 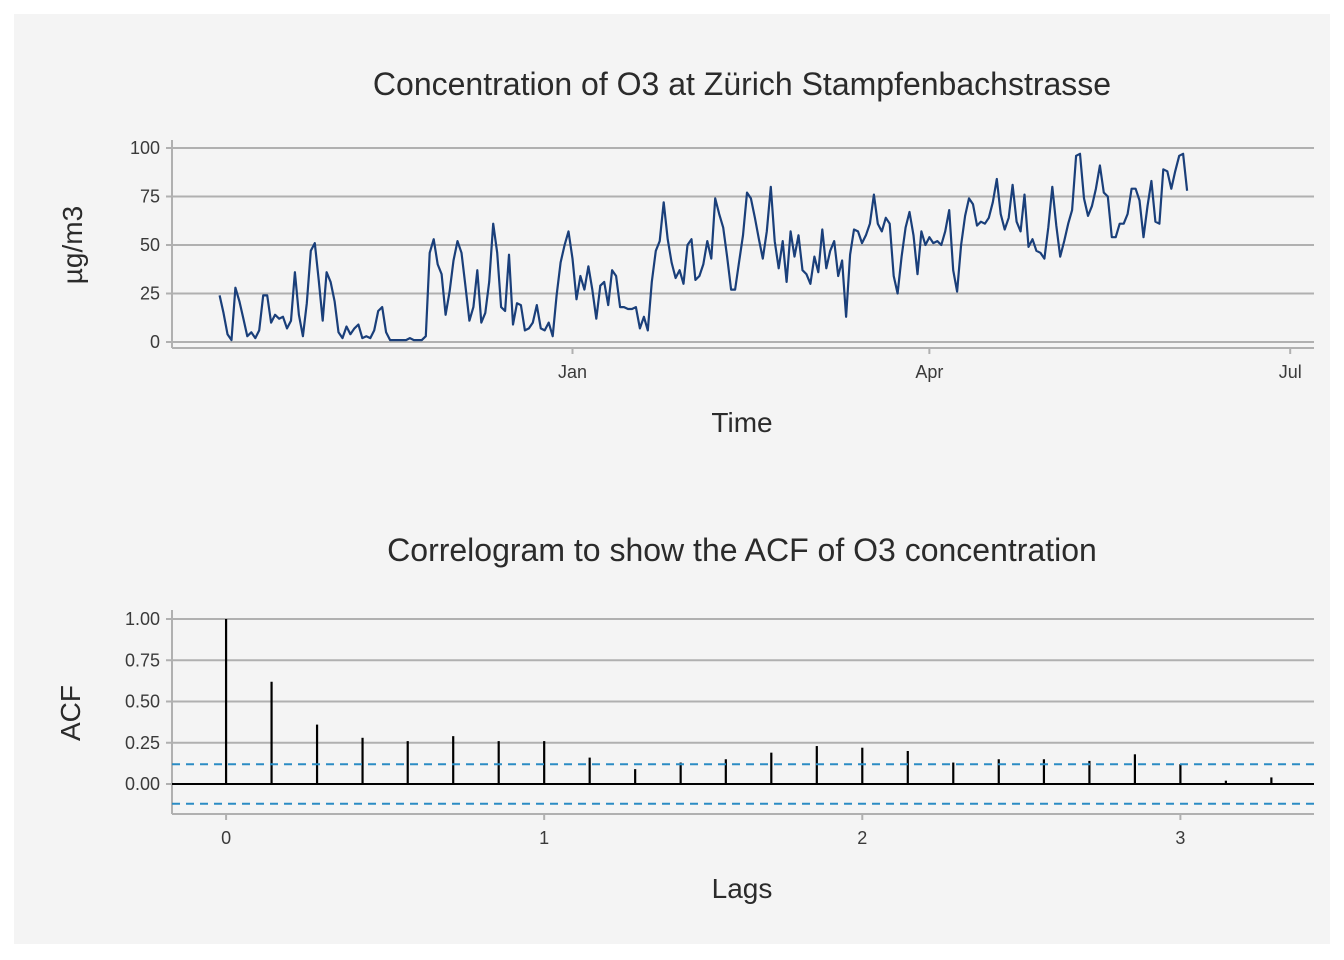 I want to click on acf-x-ticks: 0 1 2 3, so click(x=703, y=831).